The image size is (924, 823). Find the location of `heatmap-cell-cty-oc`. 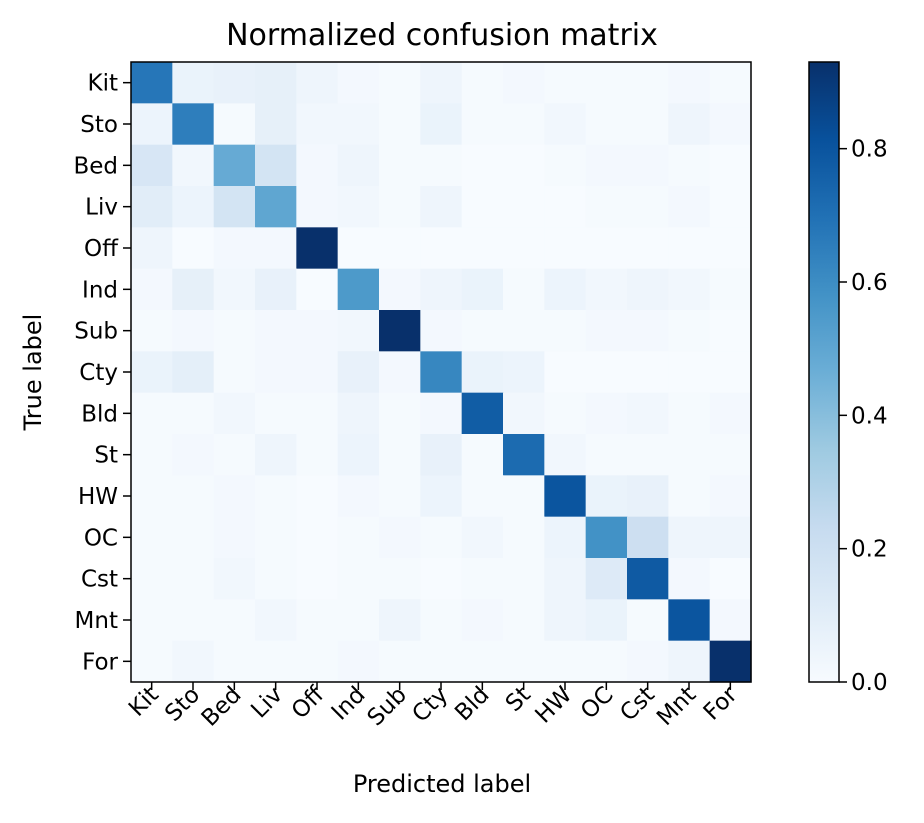

heatmap-cell-cty-oc is located at coordinates (606, 372).